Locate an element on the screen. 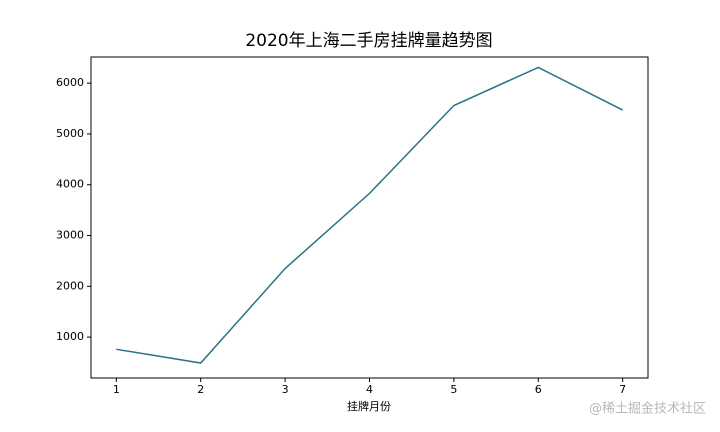 The width and height of the screenshot is (720, 432). y-tick-label: 3000 is located at coordinates (70, 235).